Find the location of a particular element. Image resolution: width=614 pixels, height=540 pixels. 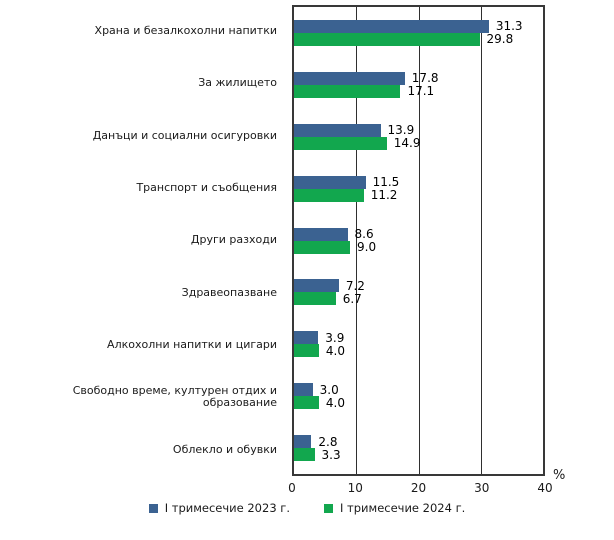

legend-item-2024: I тримесечие 2024 г. is located at coordinates (394, 508).